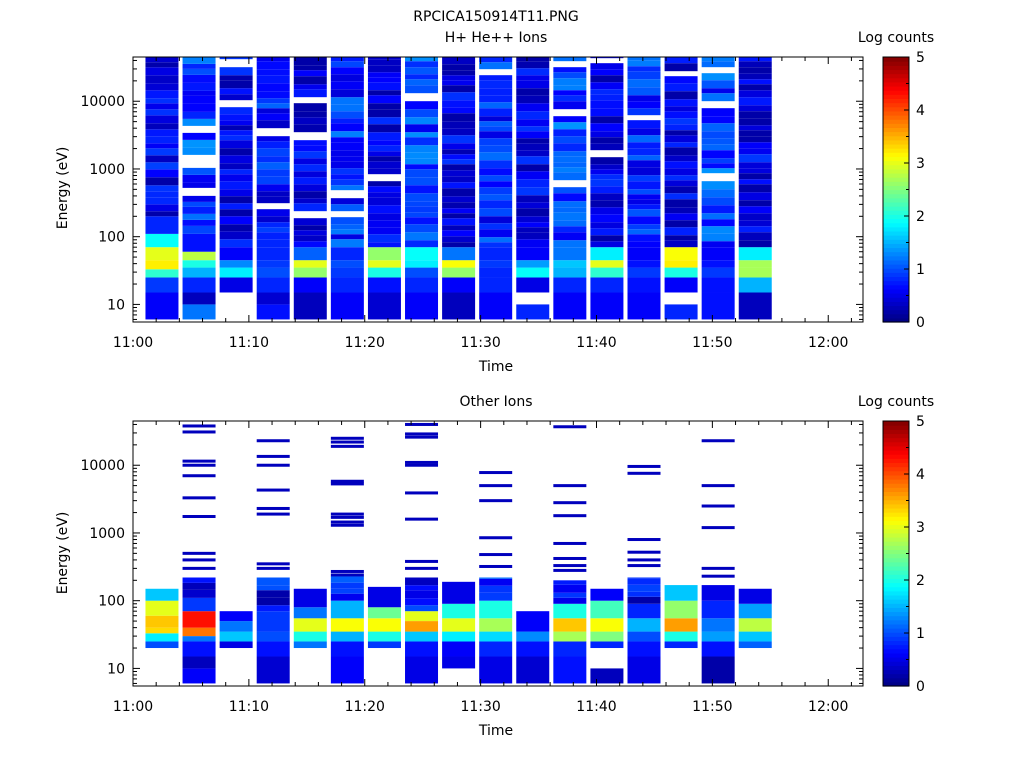 This screenshot has width=1024, height=768. What do you see at coordinates (896, 402) in the screenshot?
I see `colorbar-label: Log counts` at bounding box center [896, 402].